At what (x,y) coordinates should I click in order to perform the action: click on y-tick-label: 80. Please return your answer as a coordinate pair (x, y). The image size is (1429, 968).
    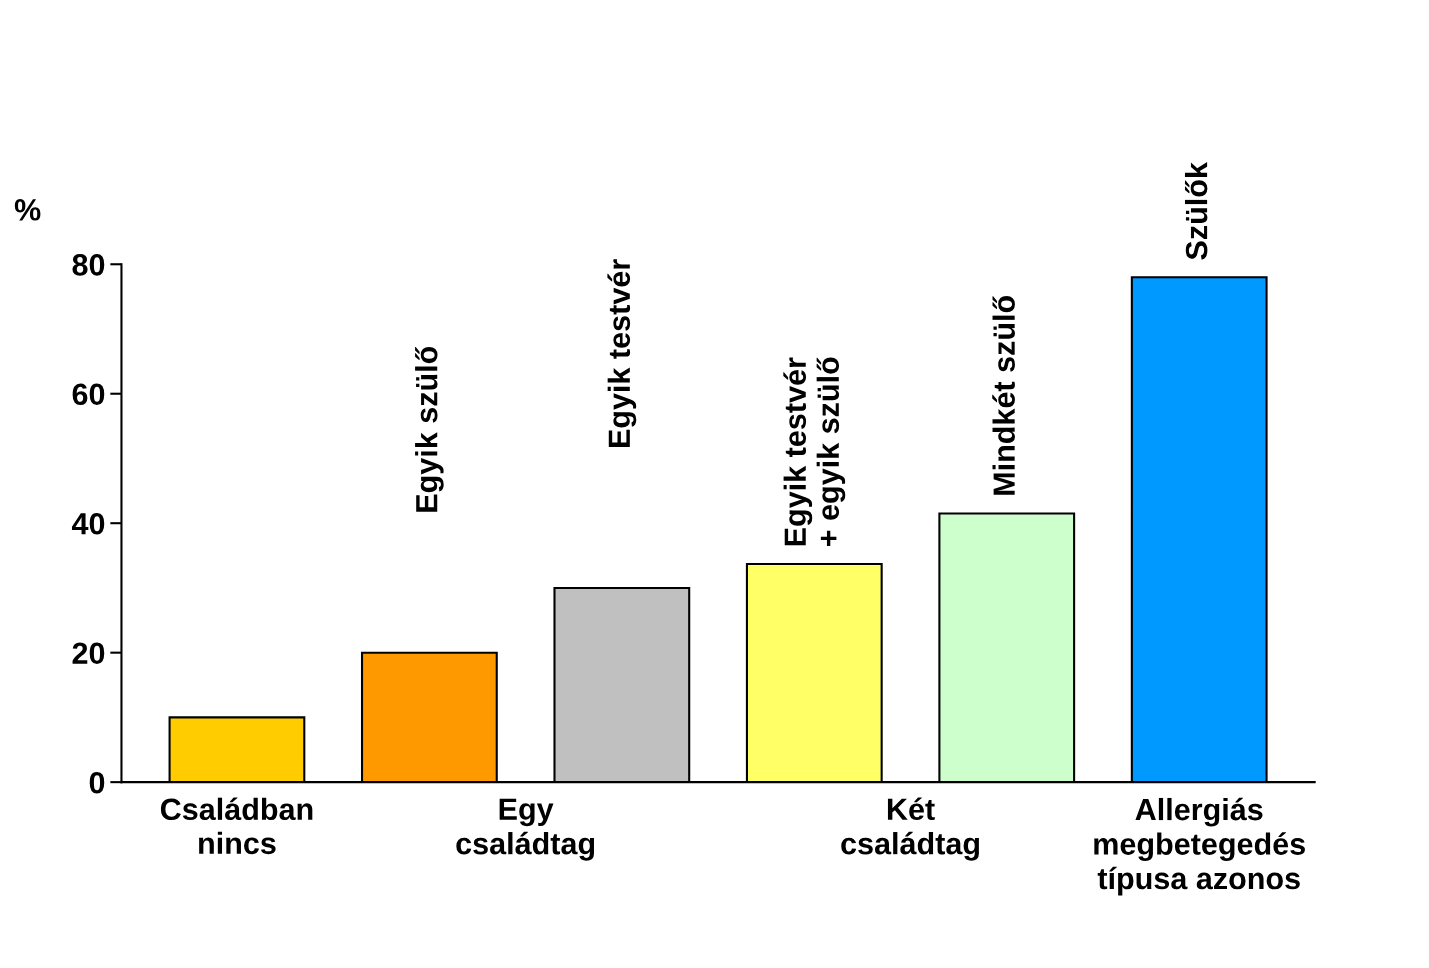
    Looking at the image, I should click on (88, 265).